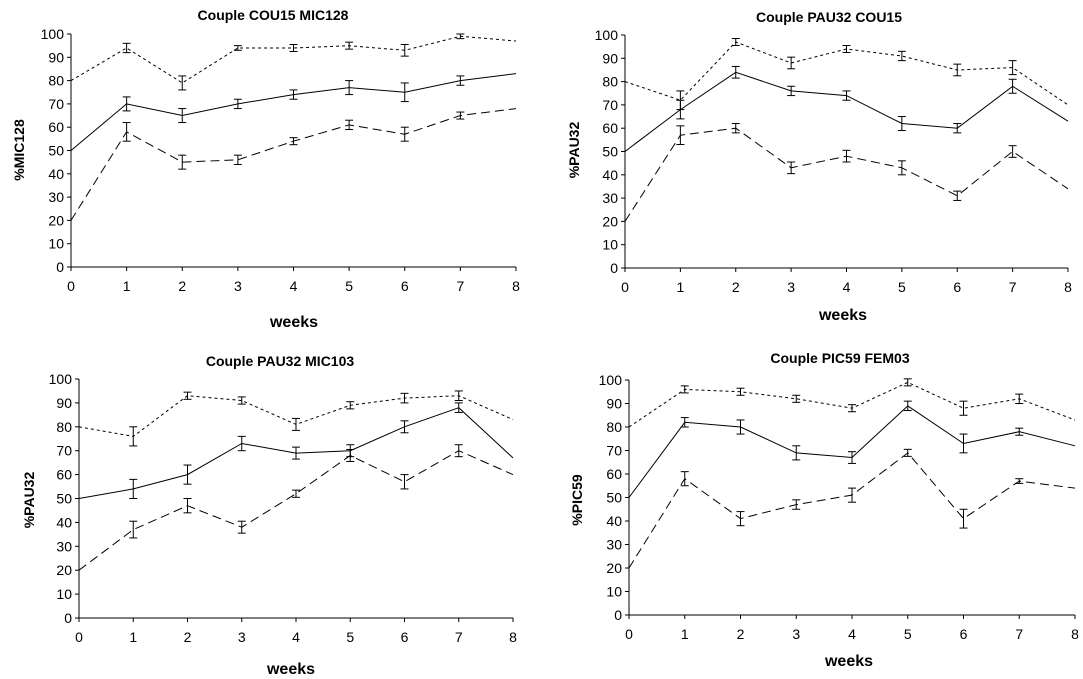 Image resolution: width=1083 pixels, height=679 pixels. I want to click on chart-title: Couple COU15 MIC128, so click(273, 15).